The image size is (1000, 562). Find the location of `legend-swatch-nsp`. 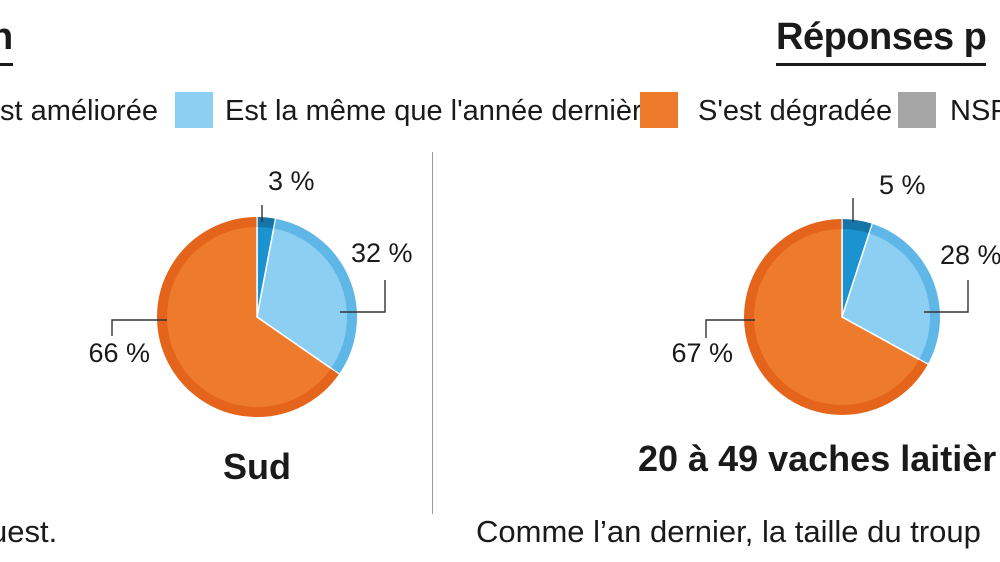

legend-swatch-nsp is located at coordinates (917, 110).